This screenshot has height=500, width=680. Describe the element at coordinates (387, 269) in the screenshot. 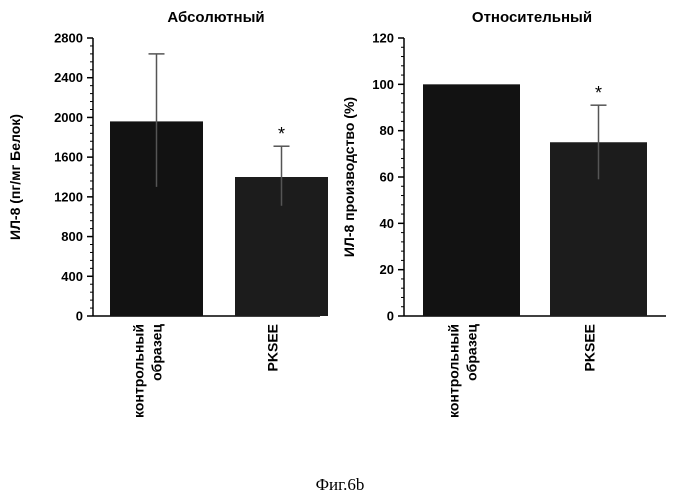

I see `y-tick-label: 20` at that location.